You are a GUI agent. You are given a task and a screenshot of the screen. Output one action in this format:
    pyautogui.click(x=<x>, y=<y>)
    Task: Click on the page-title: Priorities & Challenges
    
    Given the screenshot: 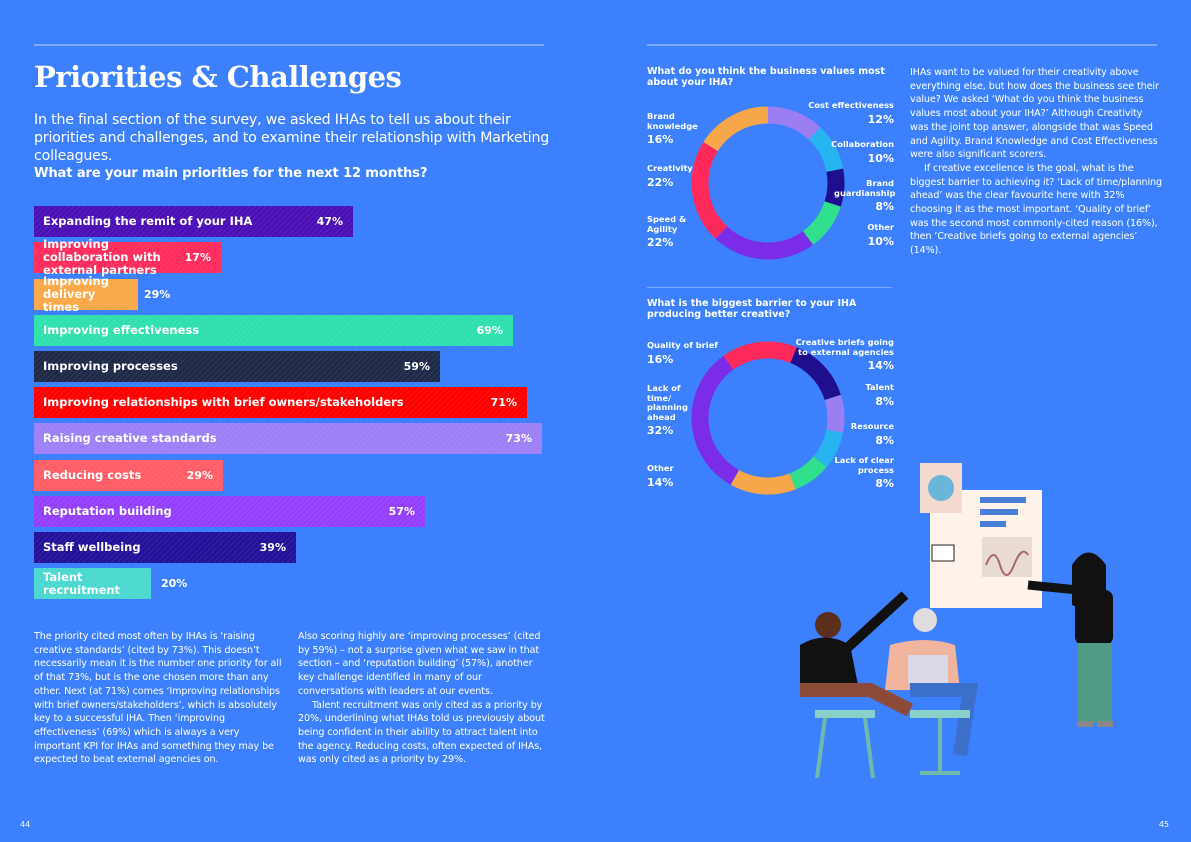 What is the action you would take?
    pyautogui.click(x=218, y=77)
    